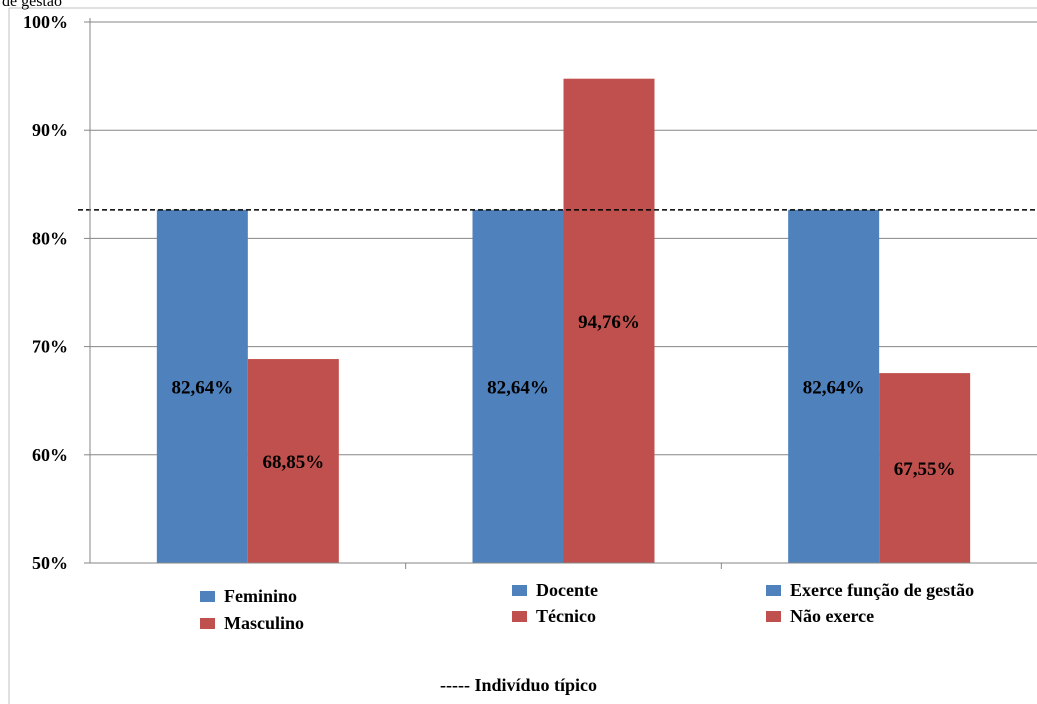  I want to click on y-tick-label: 100%, so click(45, 22).